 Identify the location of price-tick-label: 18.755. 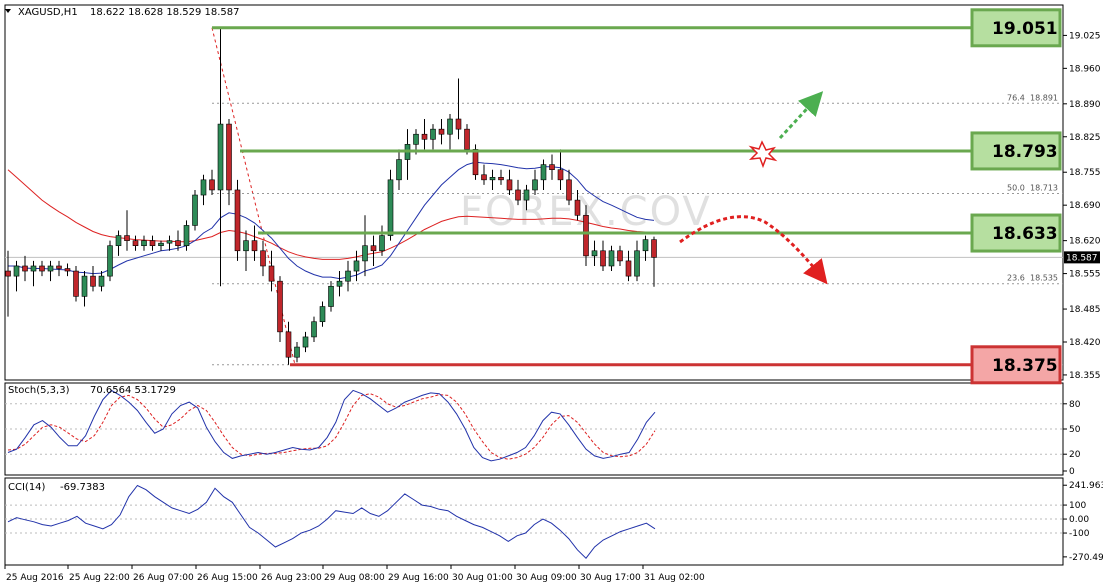
(1085, 173).